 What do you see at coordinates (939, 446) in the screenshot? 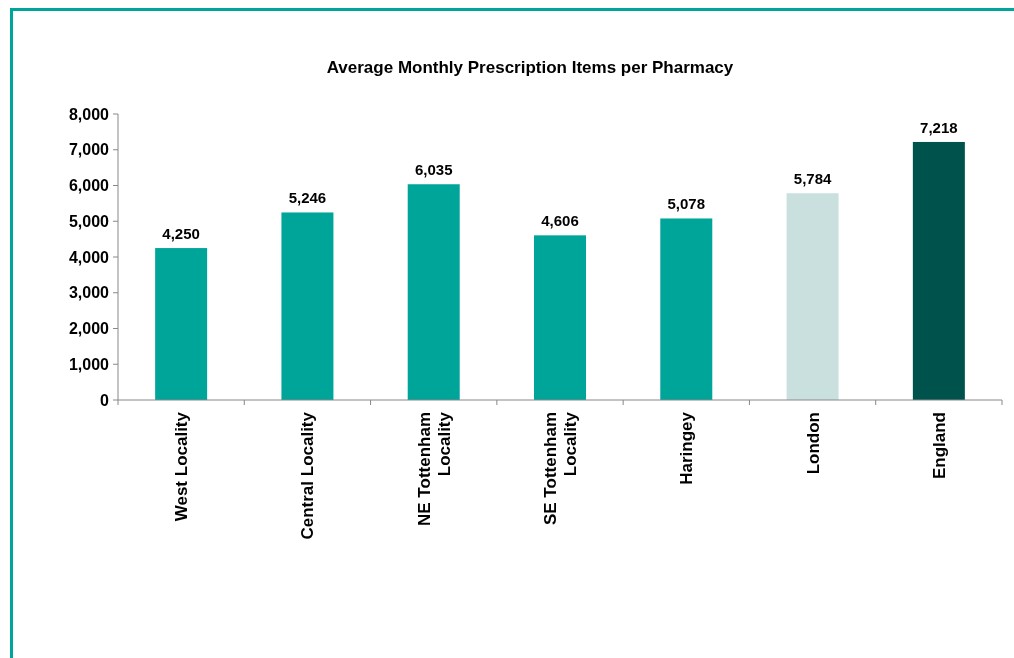
I see `x-tick-label: England` at bounding box center [939, 446].